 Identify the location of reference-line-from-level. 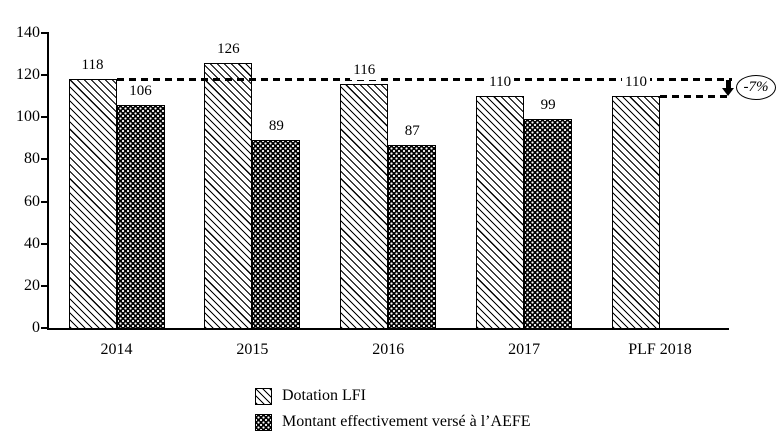
(424, 79).